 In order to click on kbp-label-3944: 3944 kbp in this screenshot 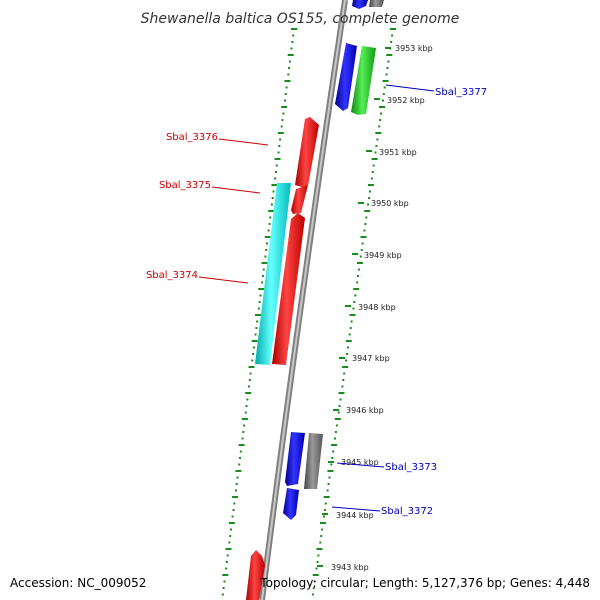, I will do `click(355, 515)`.